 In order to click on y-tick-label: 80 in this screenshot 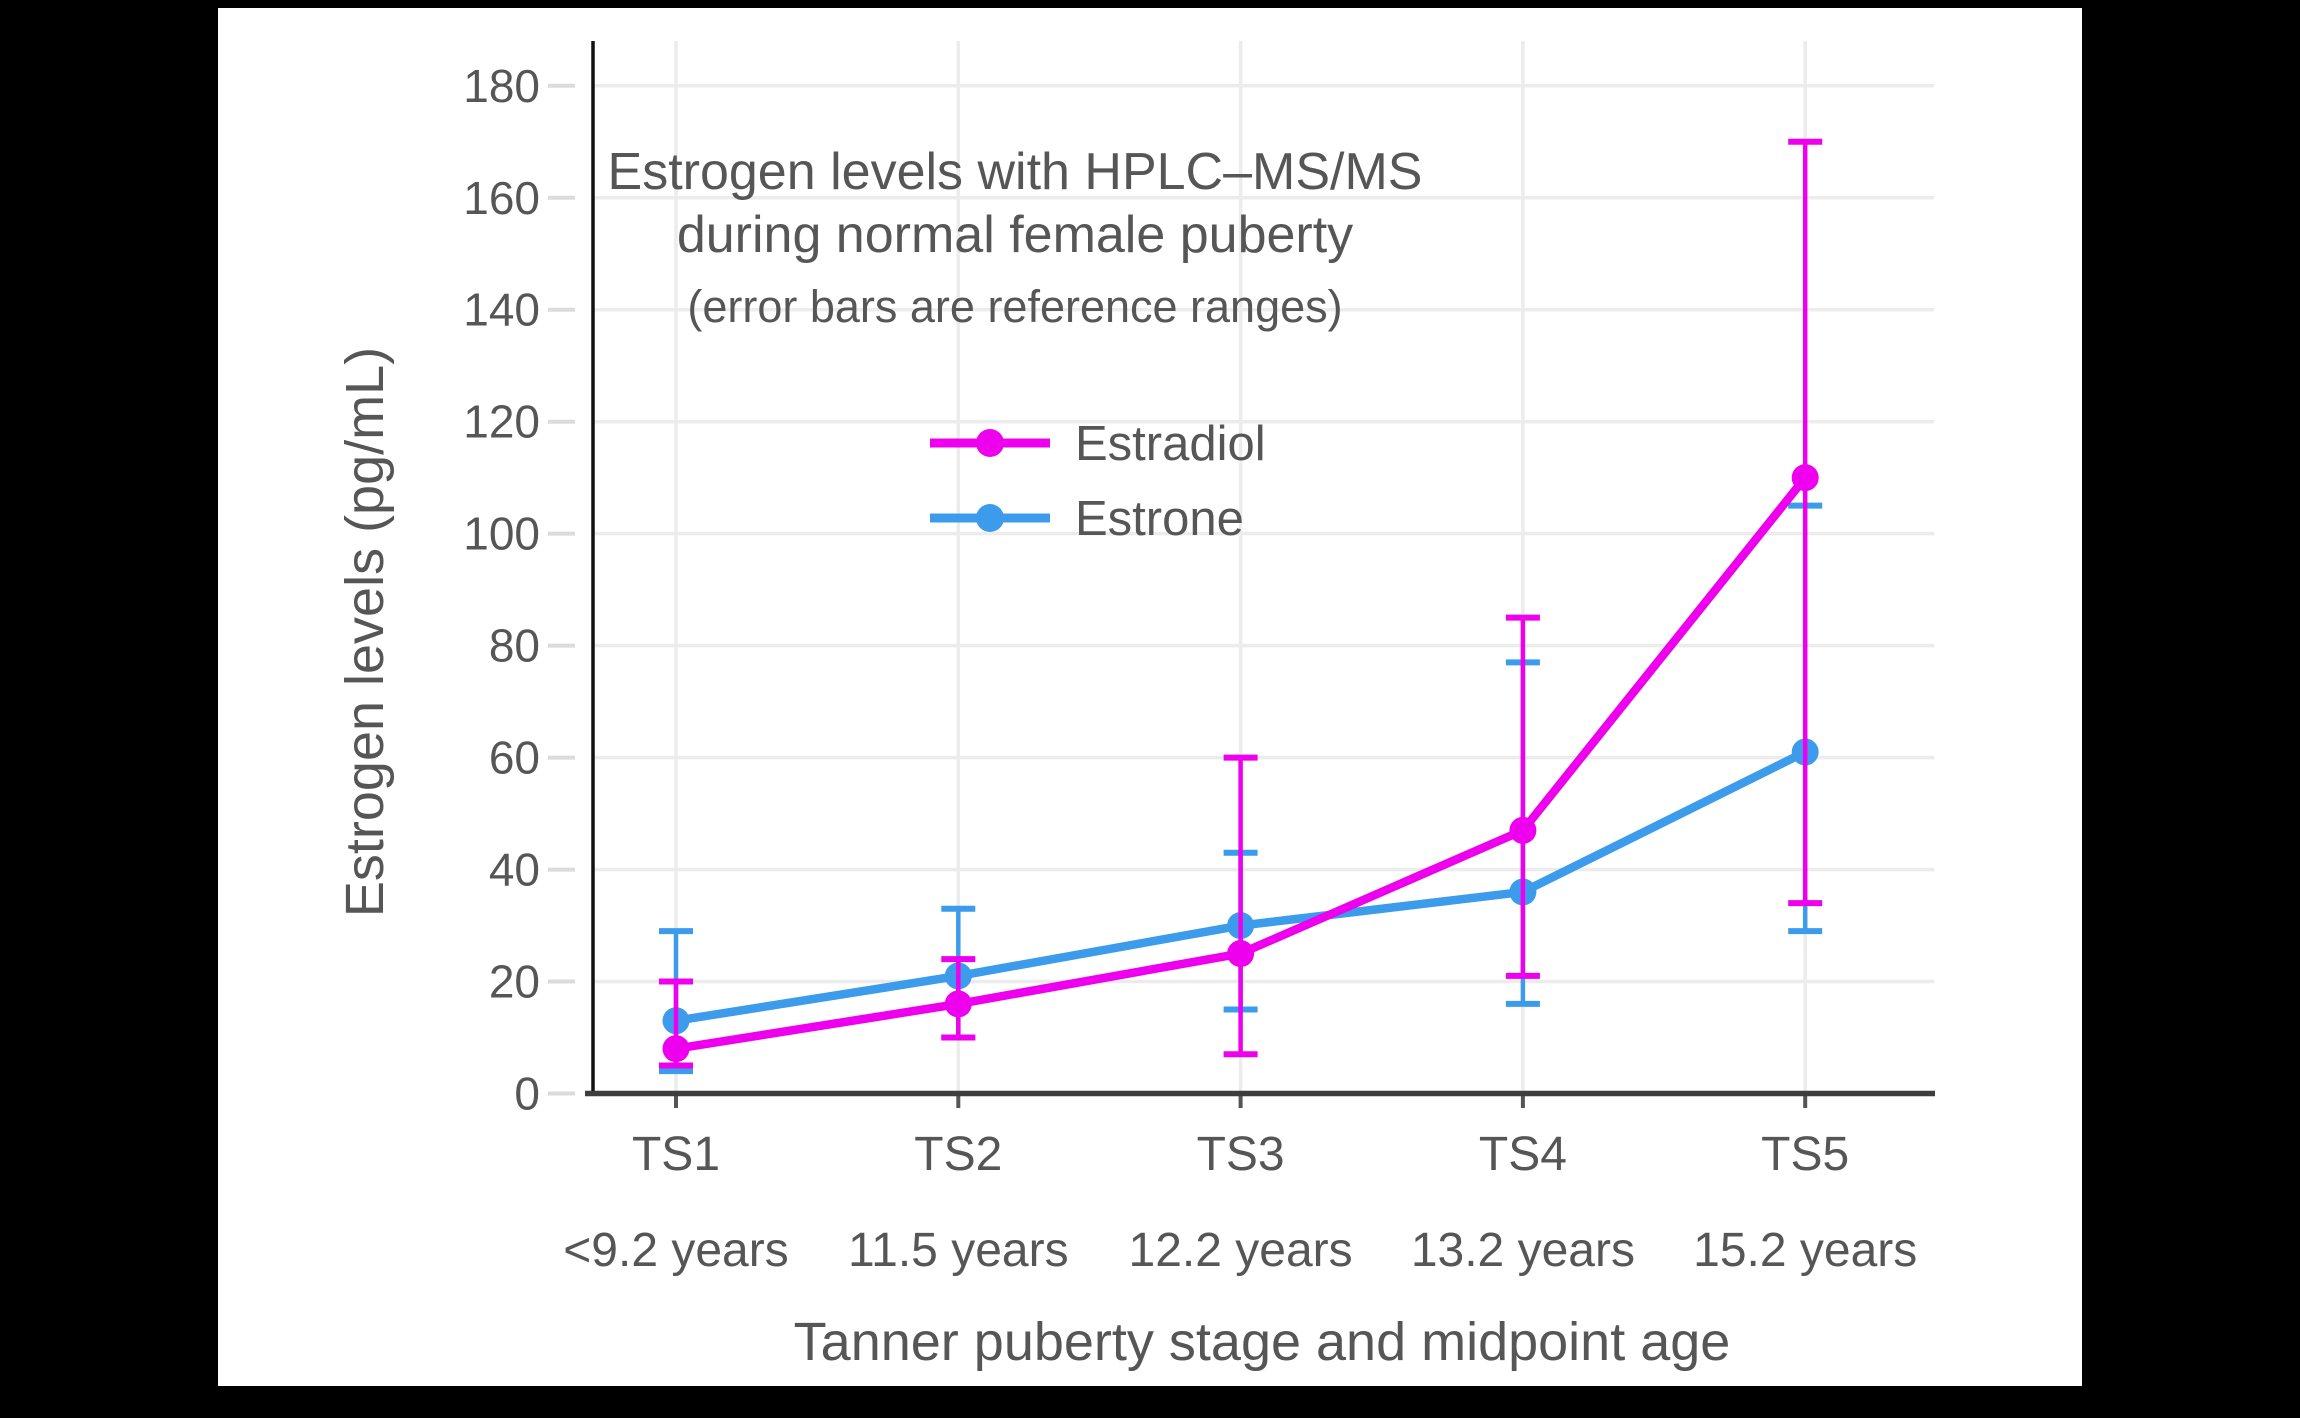, I will do `click(514, 646)`.